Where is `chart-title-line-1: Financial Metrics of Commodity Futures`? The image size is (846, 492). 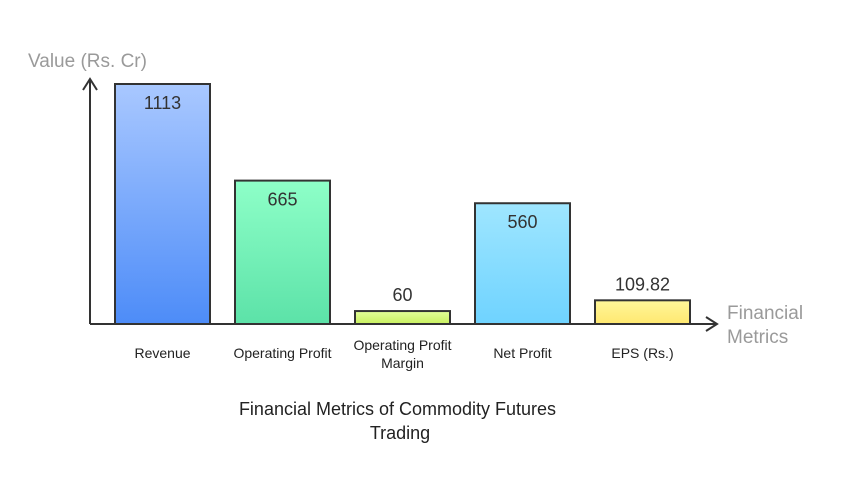
chart-title-line-1: Financial Metrics of Commodity Futures is located at coordinates (397, 409).